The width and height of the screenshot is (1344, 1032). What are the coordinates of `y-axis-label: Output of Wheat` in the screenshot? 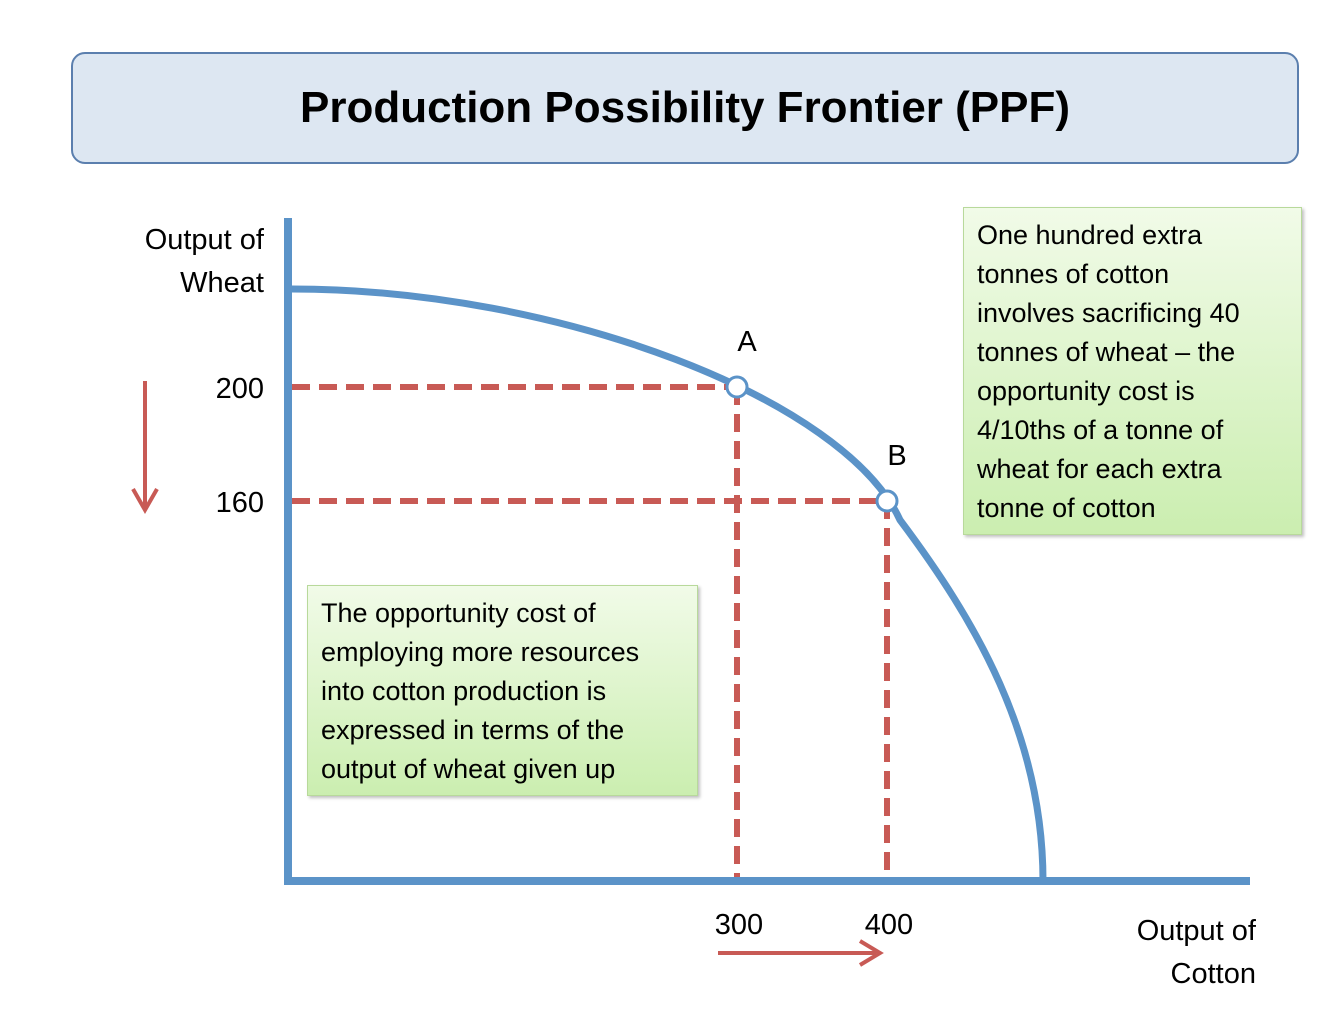 It's located at (204, 261).